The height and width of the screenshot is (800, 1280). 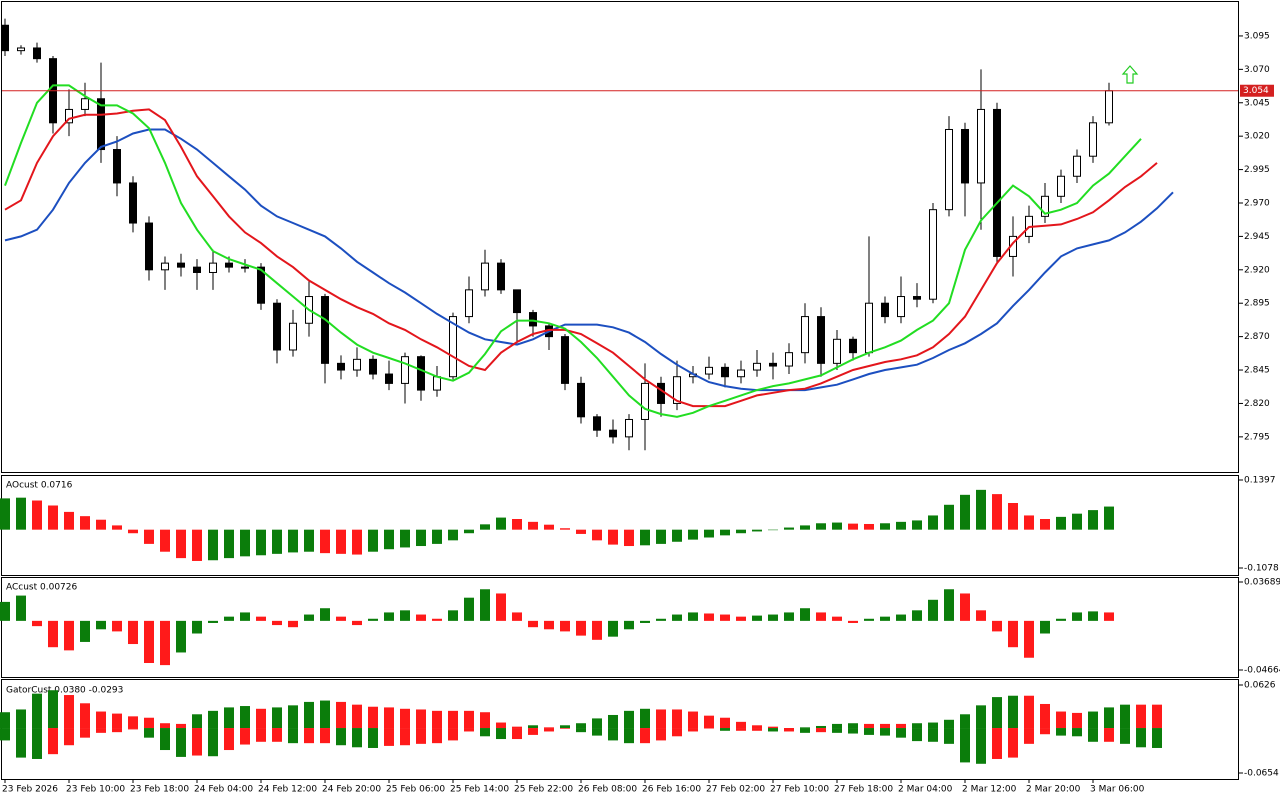 I want to click on y-tick-label: 0.0626, so click(x=1260, y=686).